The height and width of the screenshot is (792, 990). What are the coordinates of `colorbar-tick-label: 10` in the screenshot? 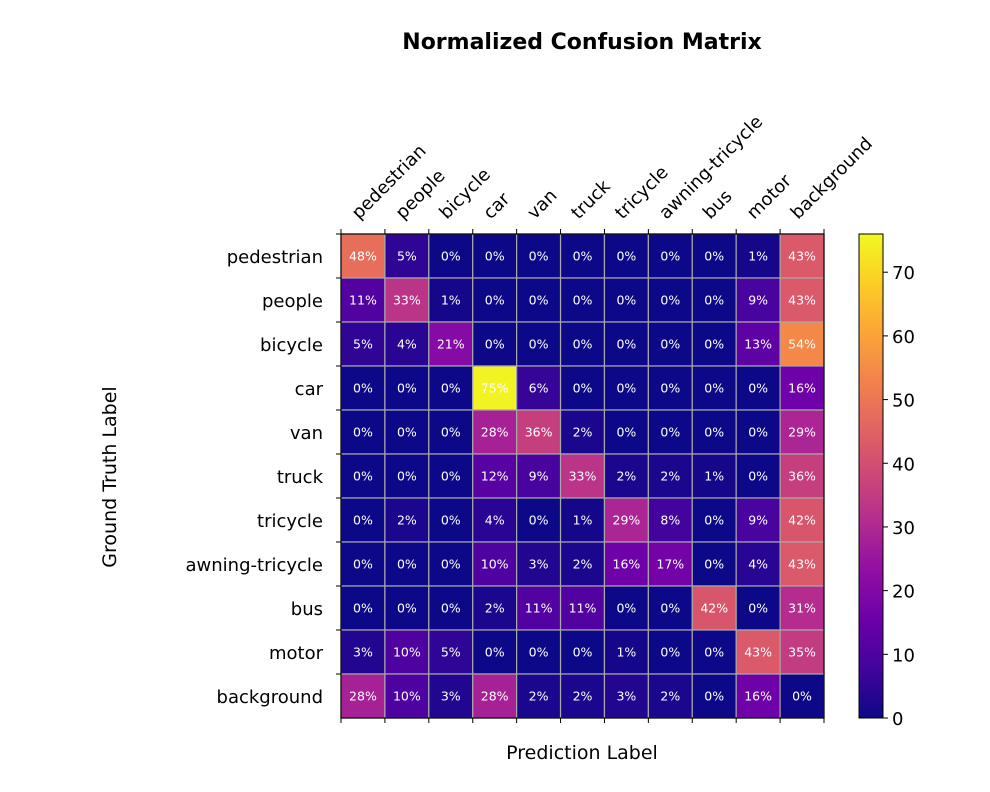 It's located at (903, 655).